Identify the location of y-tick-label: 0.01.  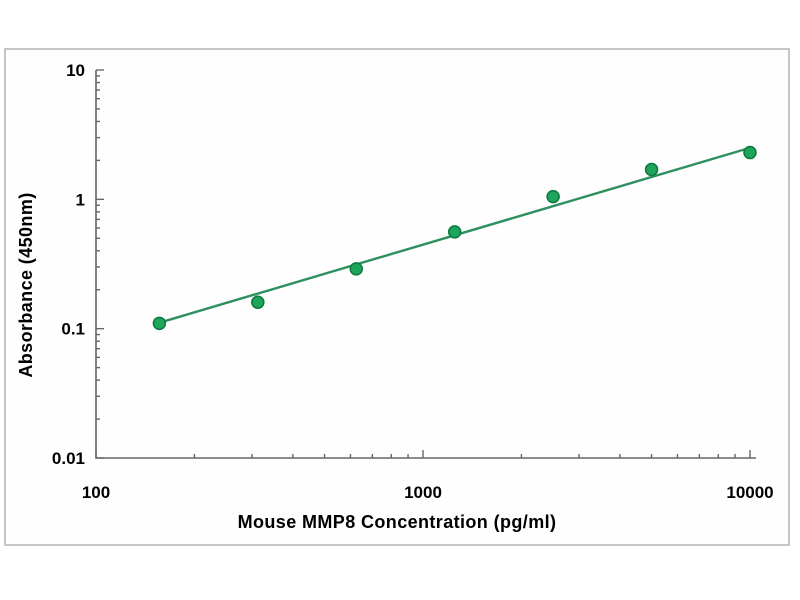
(68, 458).